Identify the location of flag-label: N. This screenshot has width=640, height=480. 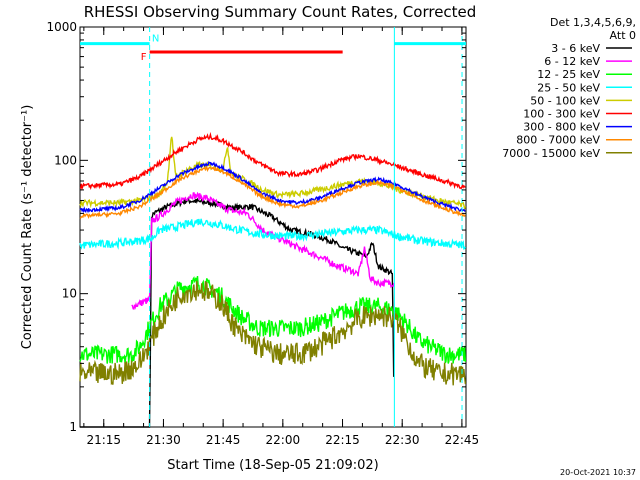
(155, 39).